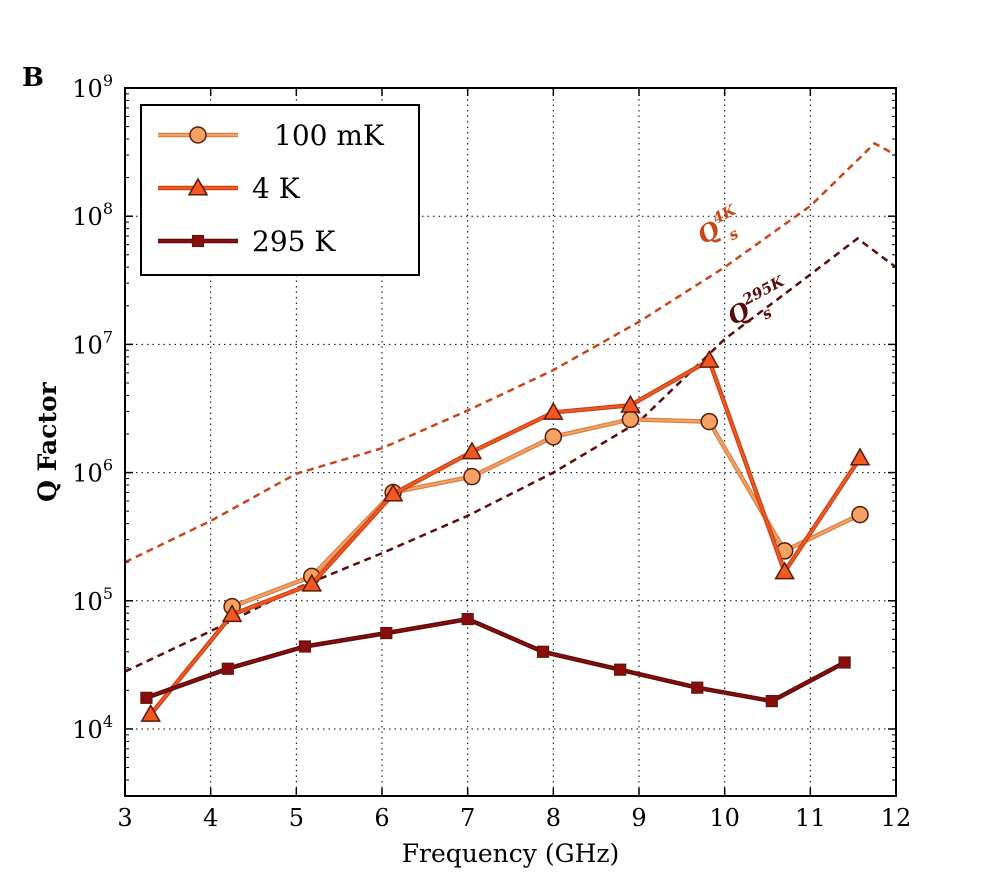 The image size is (997, 886). I want to click on series-295-k, so click(495, 660).